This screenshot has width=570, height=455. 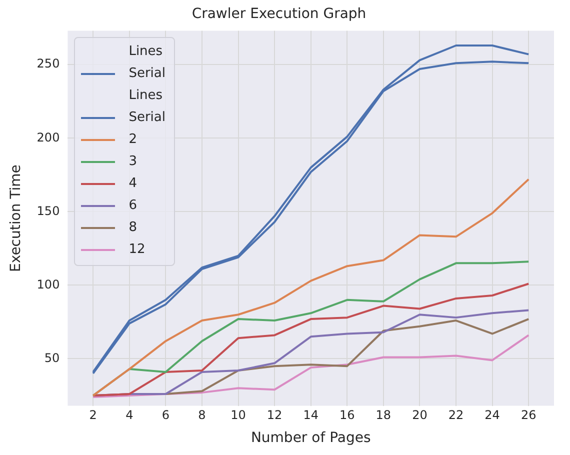 I want to click on x-tick-label: 2, so click(x=93, y=415).